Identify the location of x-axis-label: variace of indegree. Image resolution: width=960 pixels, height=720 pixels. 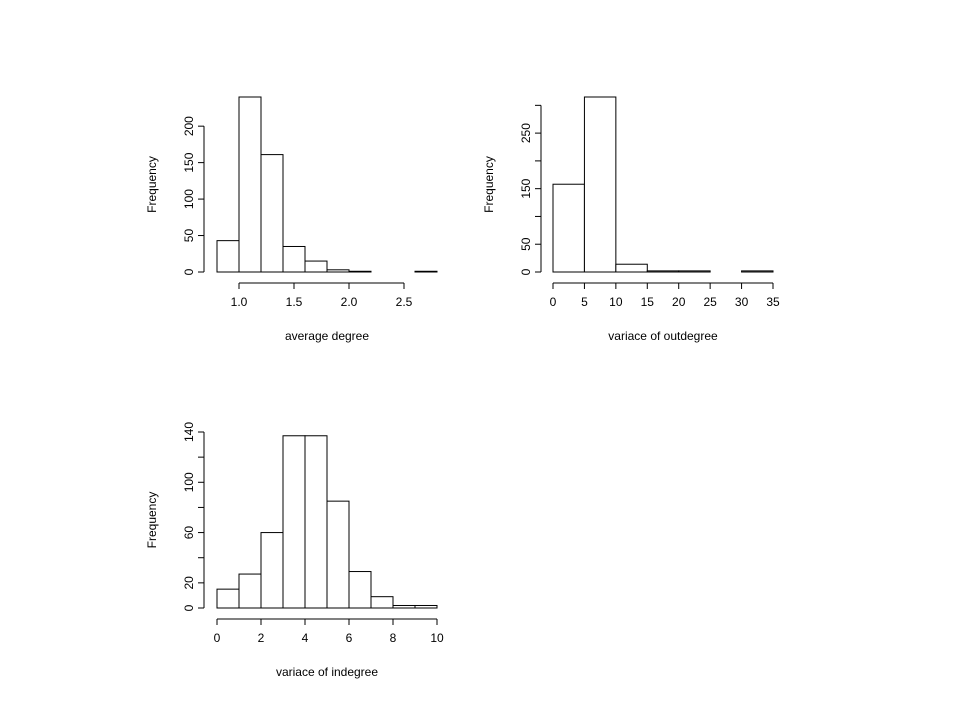
(327, 672).